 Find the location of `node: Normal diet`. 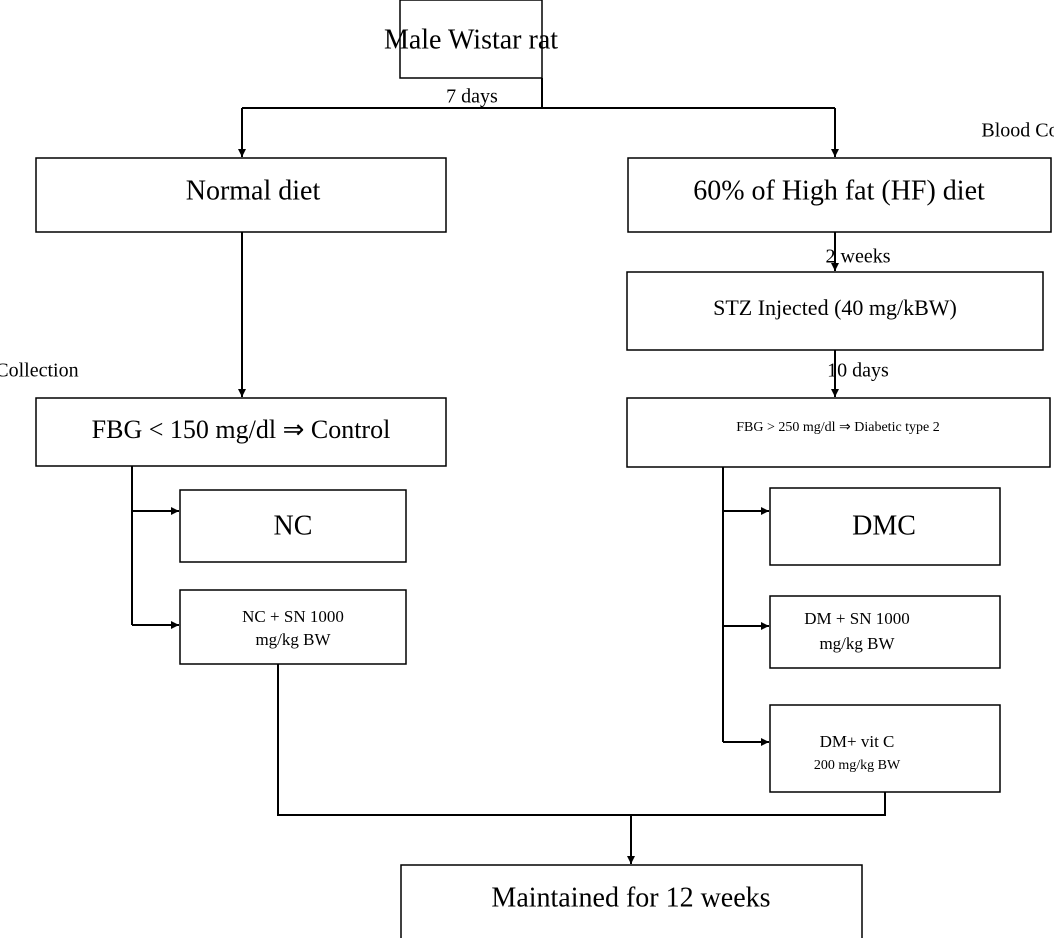

node: Normal diet is located at coordinates (241, 195).